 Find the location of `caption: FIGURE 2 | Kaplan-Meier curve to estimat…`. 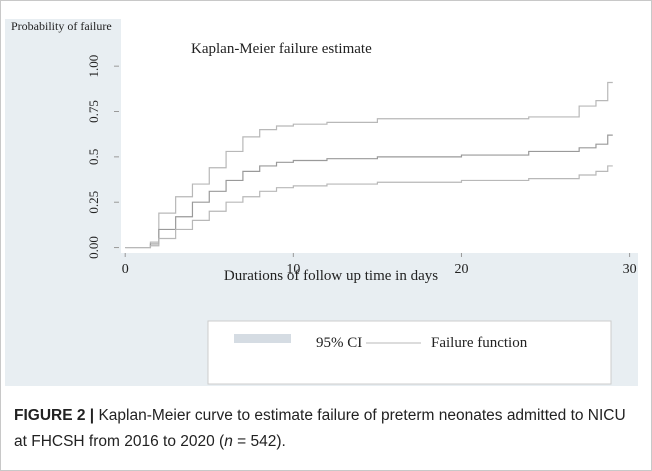

caption: FIGURE 2 | Kaplan-Meier curve to estimat… is located at coordinates (324, 429).